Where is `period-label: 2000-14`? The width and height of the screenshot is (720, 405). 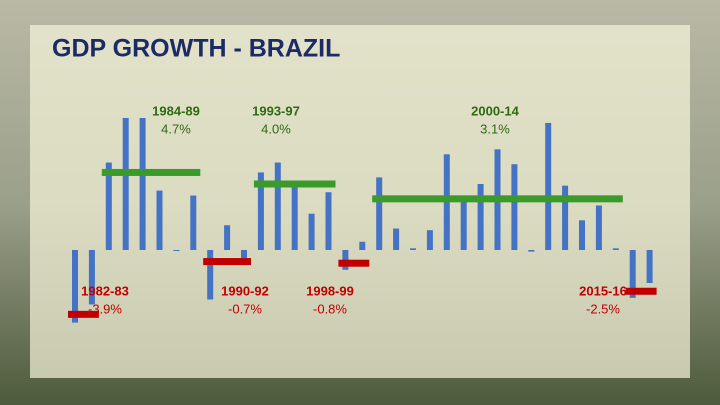 period-label: 2000-14 is located at coordinates (495, 110).